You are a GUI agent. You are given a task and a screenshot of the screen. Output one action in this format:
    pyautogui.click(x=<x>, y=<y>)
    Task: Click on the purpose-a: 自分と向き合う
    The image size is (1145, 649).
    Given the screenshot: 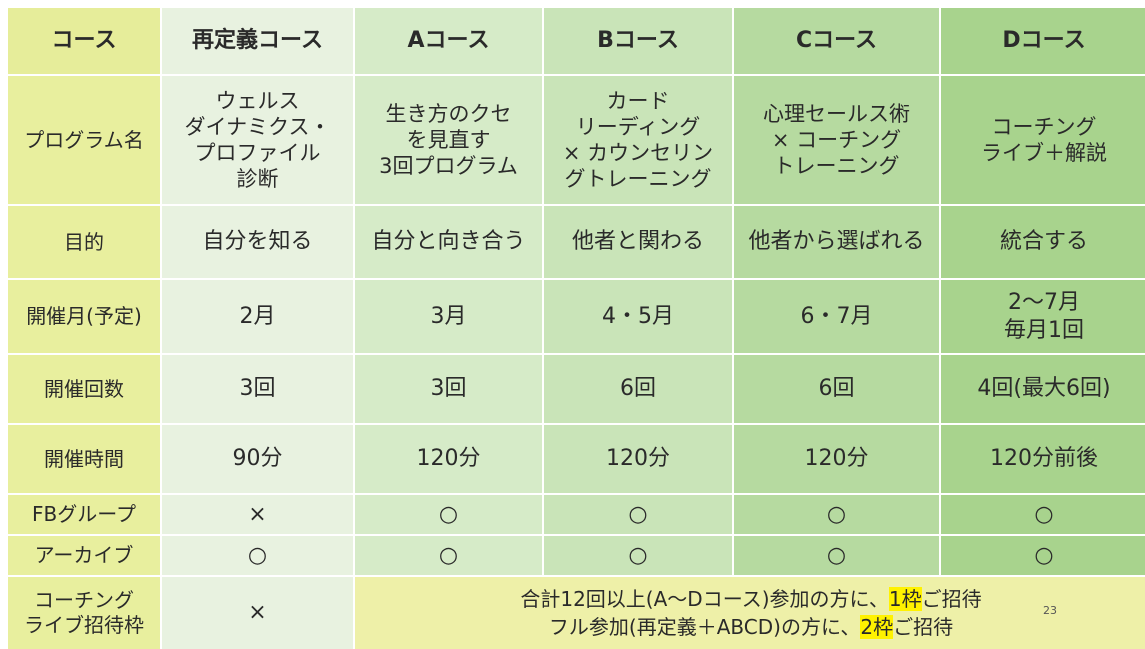 What is the action you would take?
    pyautogui.click(x=448, y=242)
    